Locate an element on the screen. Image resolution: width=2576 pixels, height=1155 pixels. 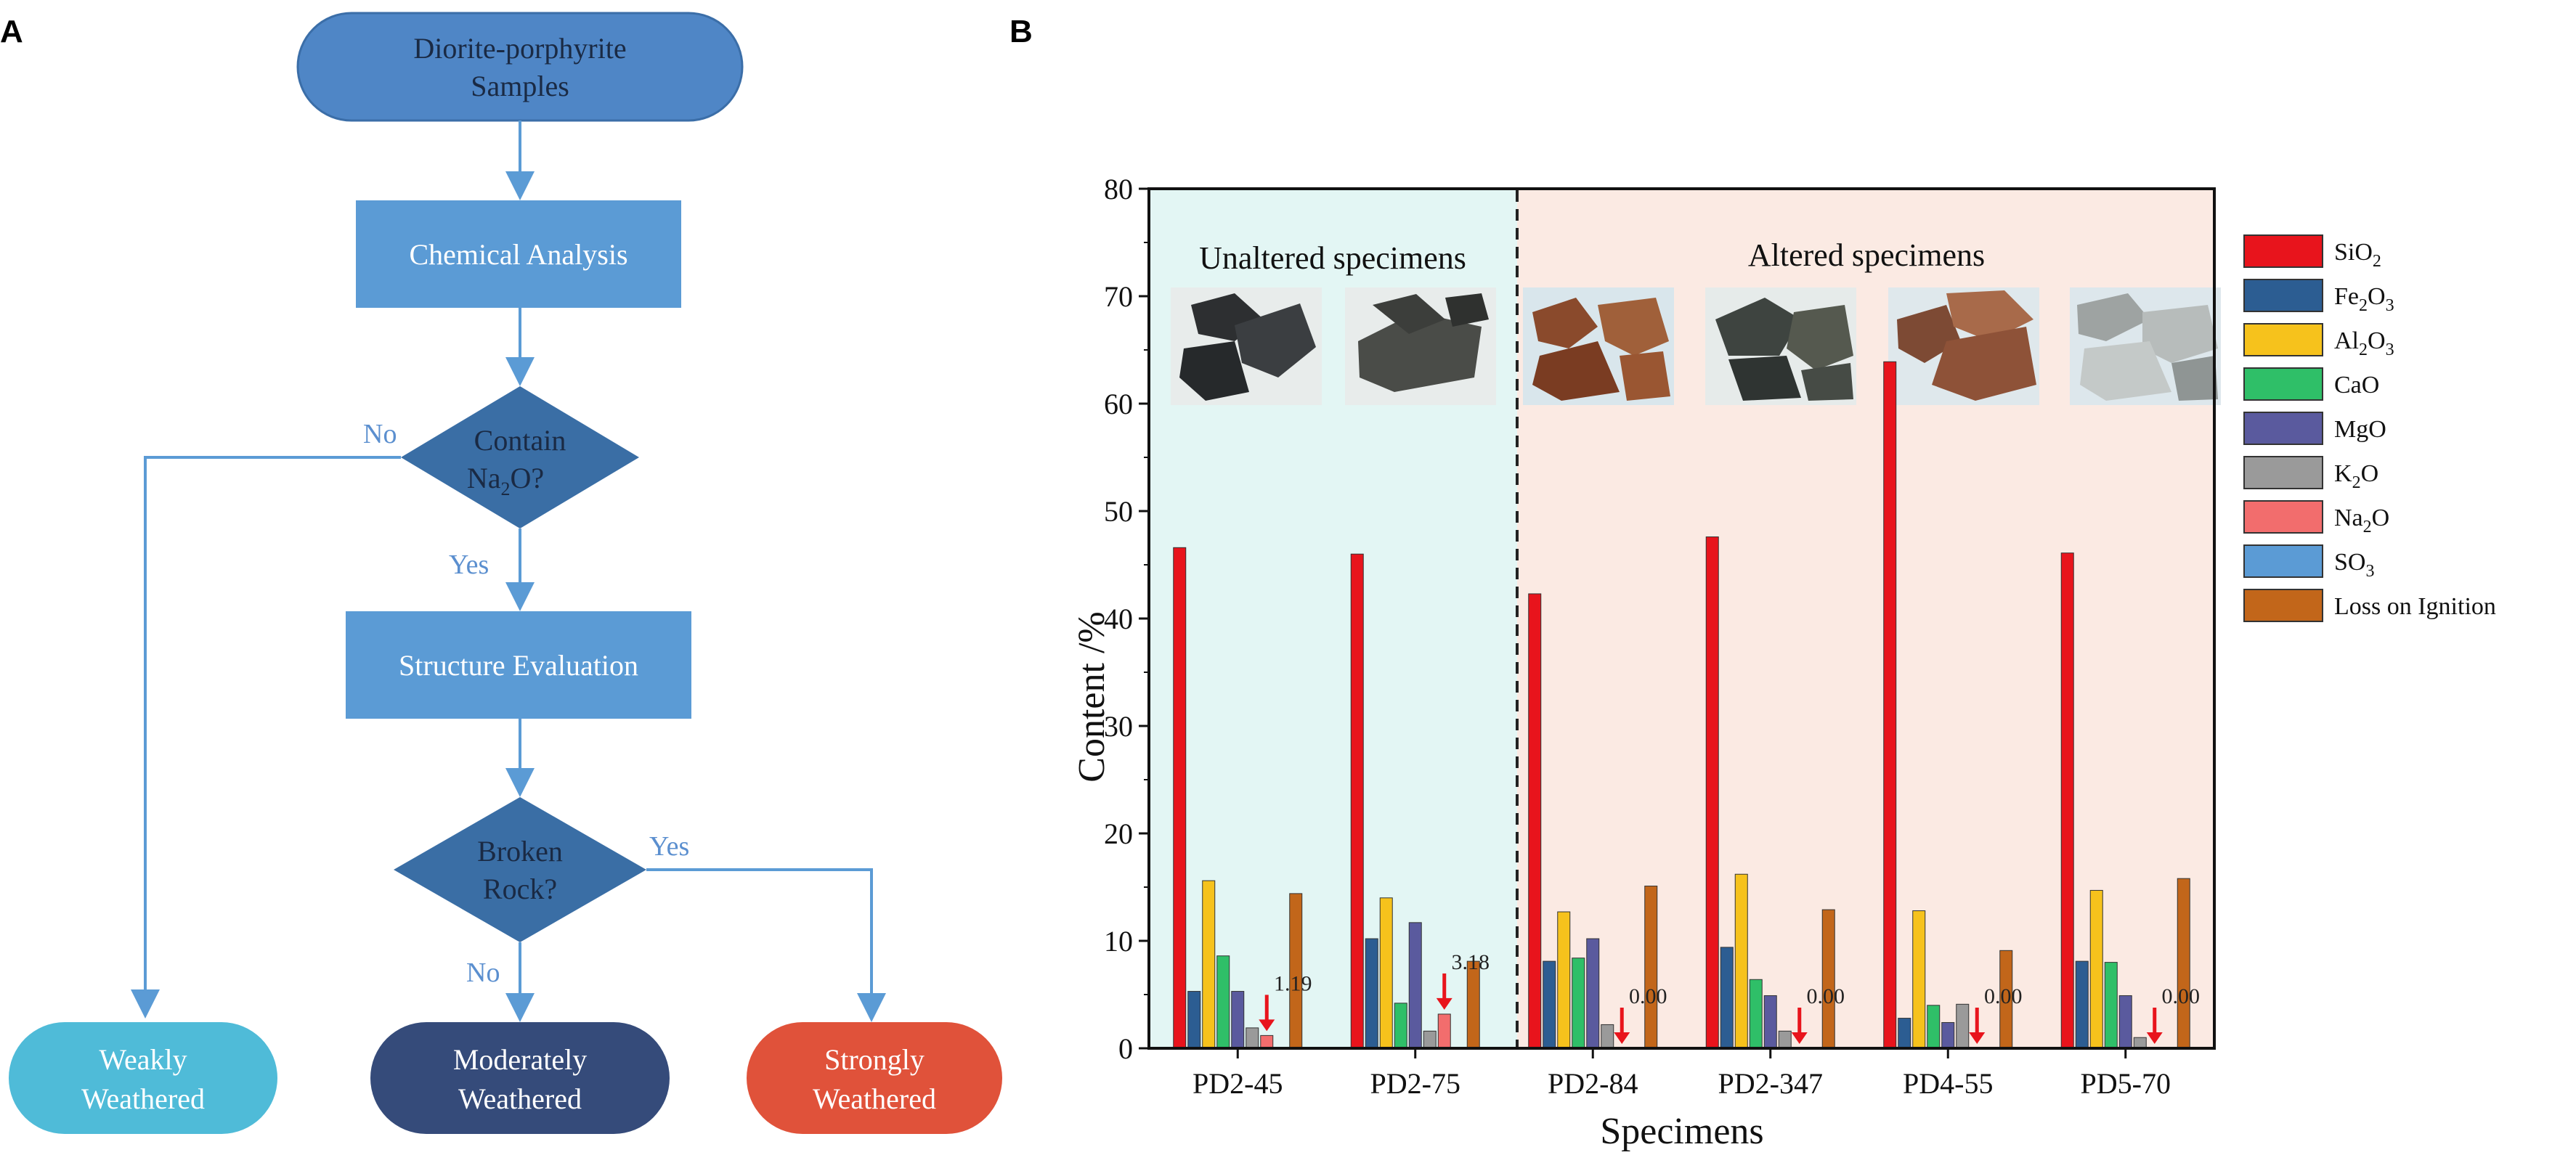
moderately-line2: Weathered is located at coordinates (520, 1098).